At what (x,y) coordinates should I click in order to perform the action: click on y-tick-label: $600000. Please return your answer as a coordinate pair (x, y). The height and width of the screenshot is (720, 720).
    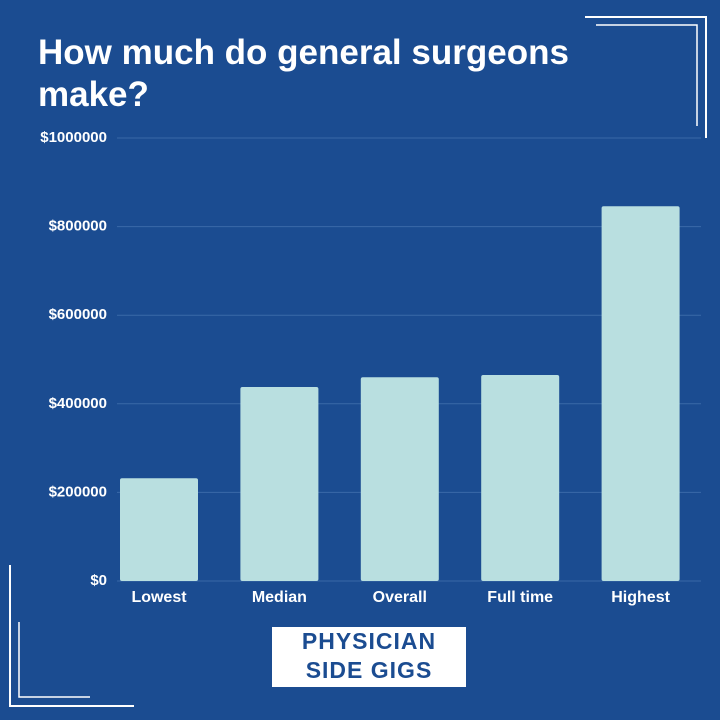
    Looking at the image, I should click on (78, 314).